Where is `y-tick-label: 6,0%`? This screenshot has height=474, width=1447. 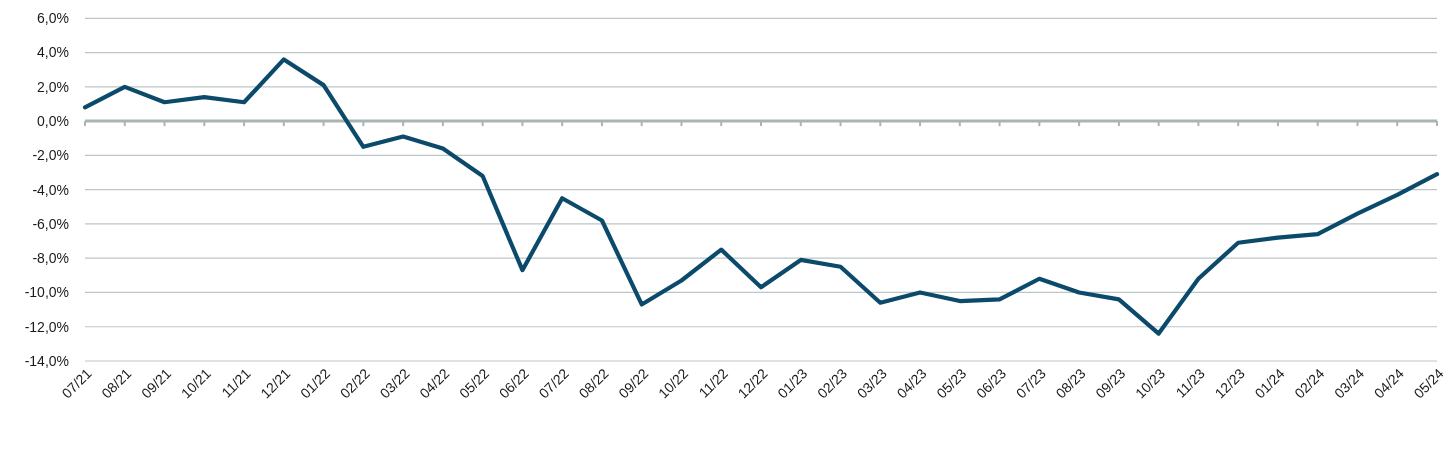
y-tick-label: 6,0% is located at coordinates (53, 18).